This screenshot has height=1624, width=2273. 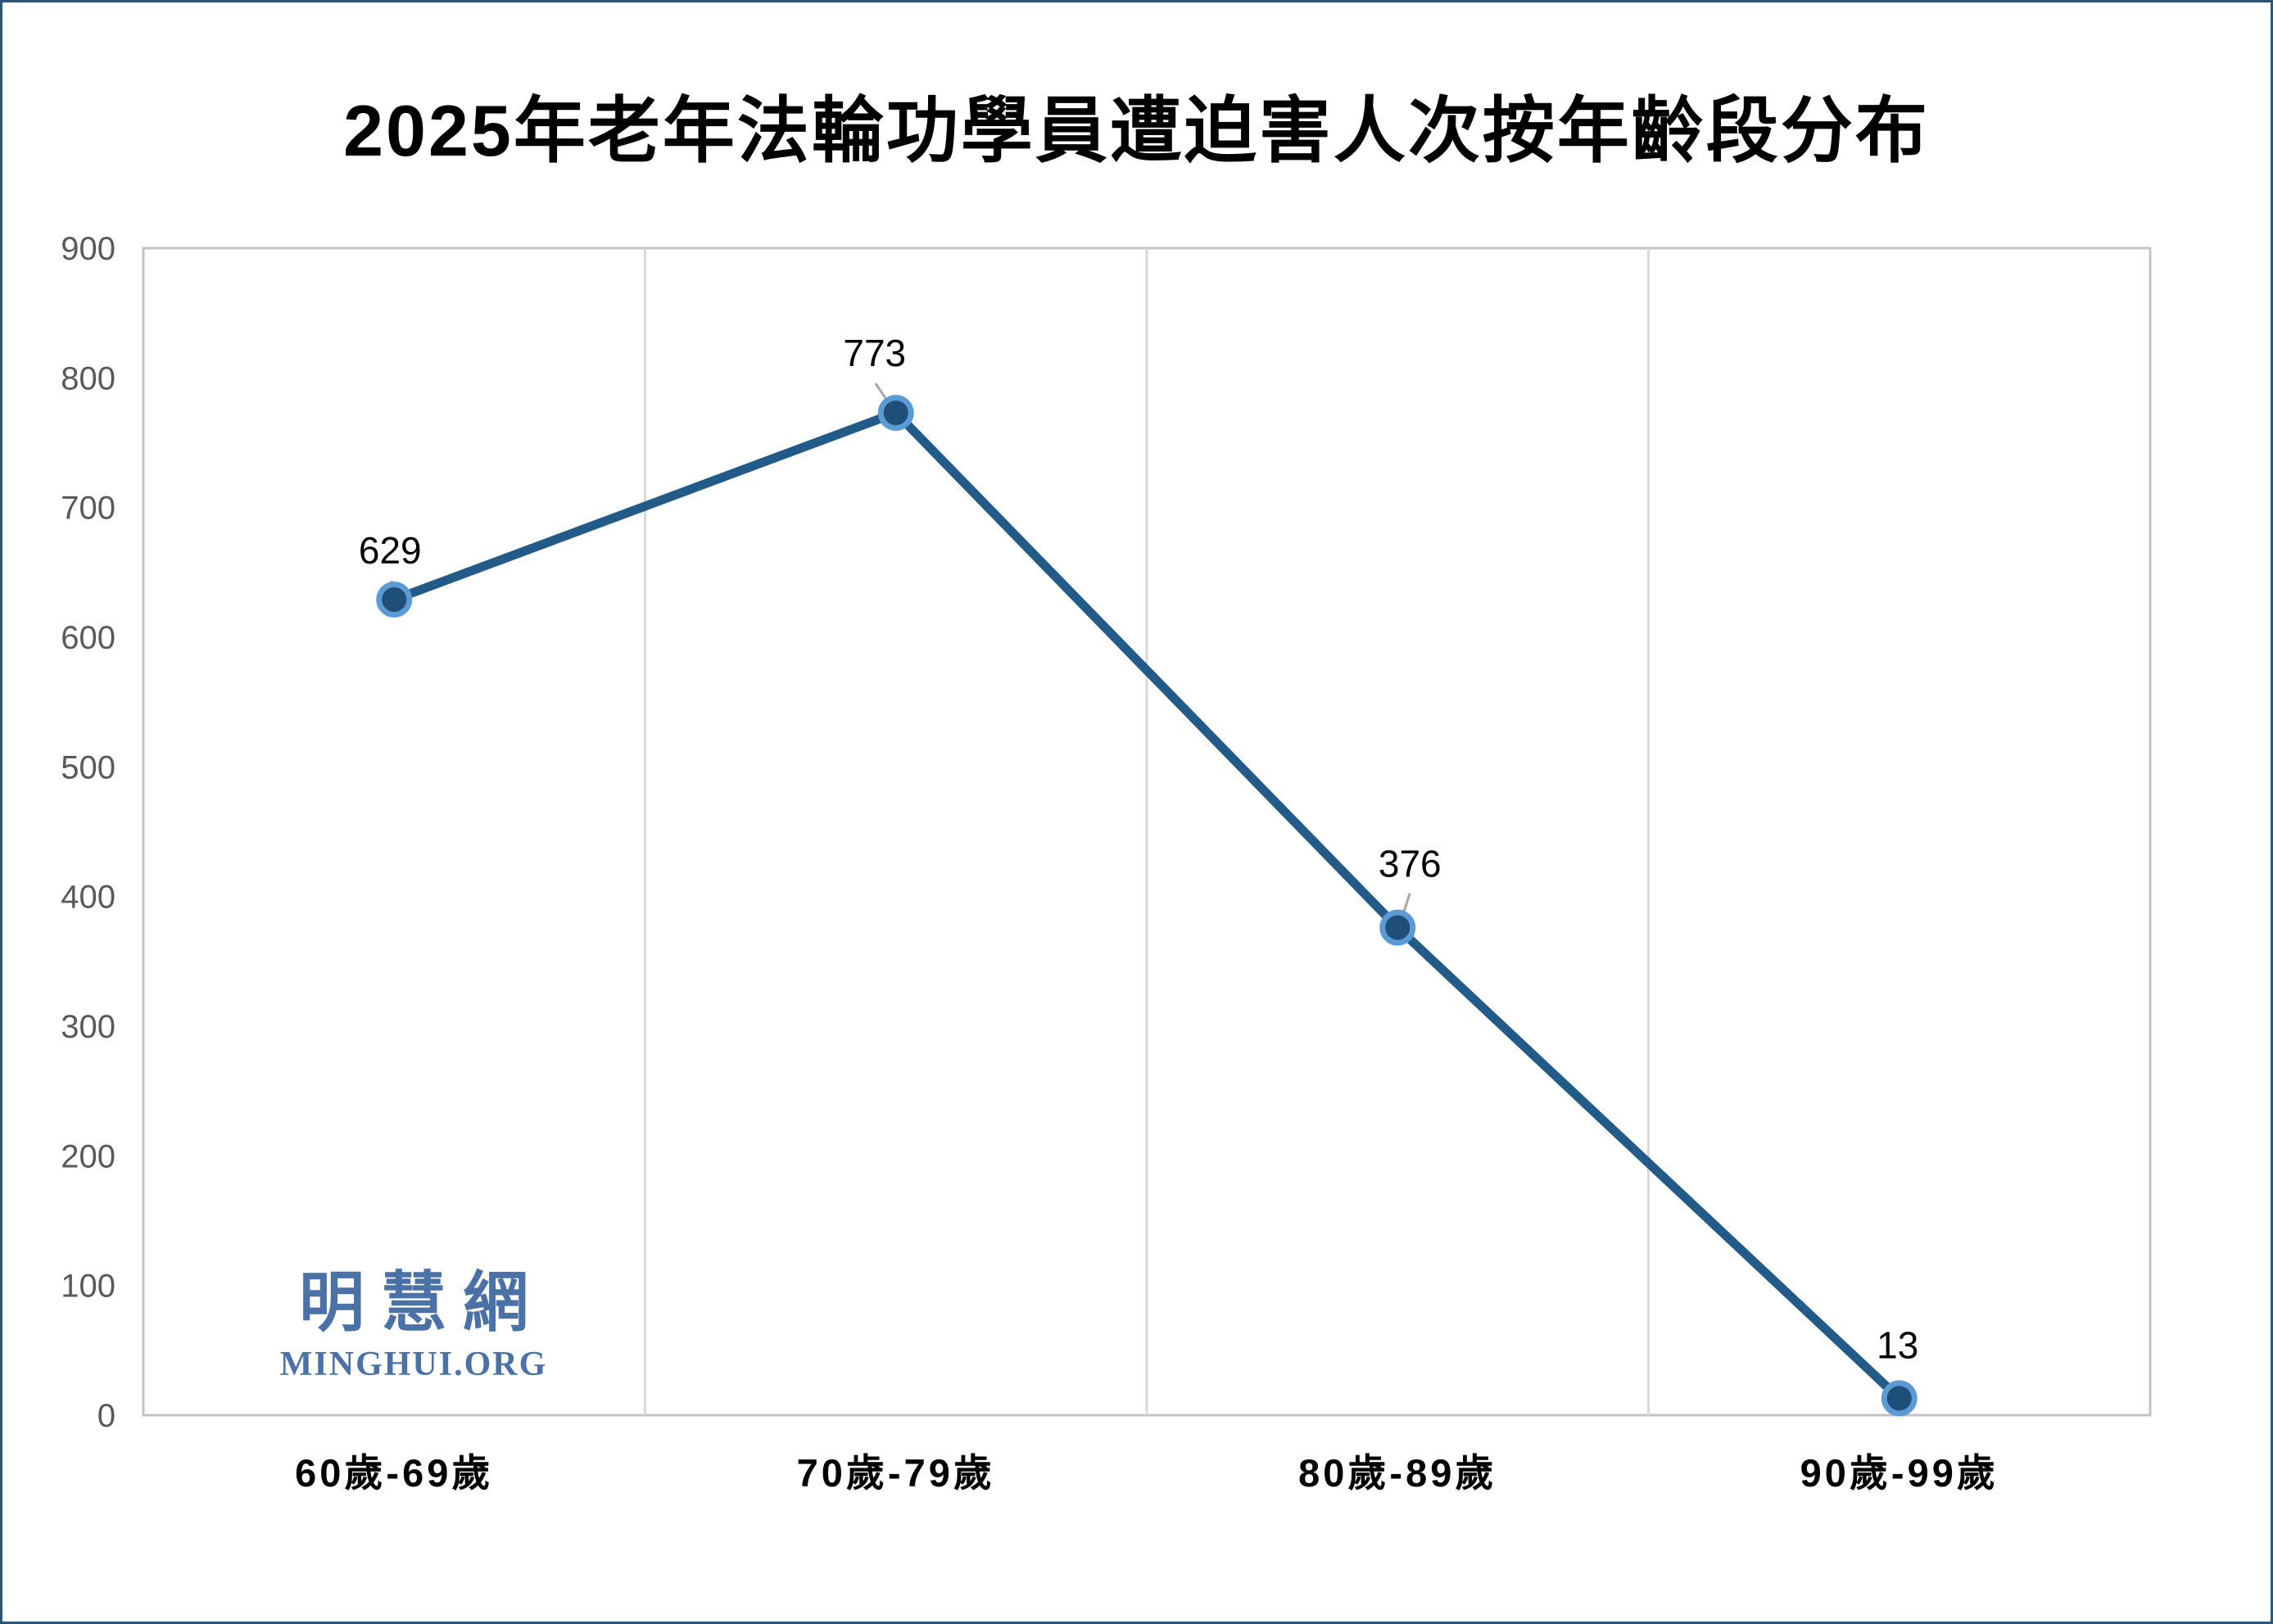 What do you see at coordinates (1397, 1473) in the screenshot?
I see `x-axis-category-label: 80歲-89歲` at bounding box center [1397, 1473].